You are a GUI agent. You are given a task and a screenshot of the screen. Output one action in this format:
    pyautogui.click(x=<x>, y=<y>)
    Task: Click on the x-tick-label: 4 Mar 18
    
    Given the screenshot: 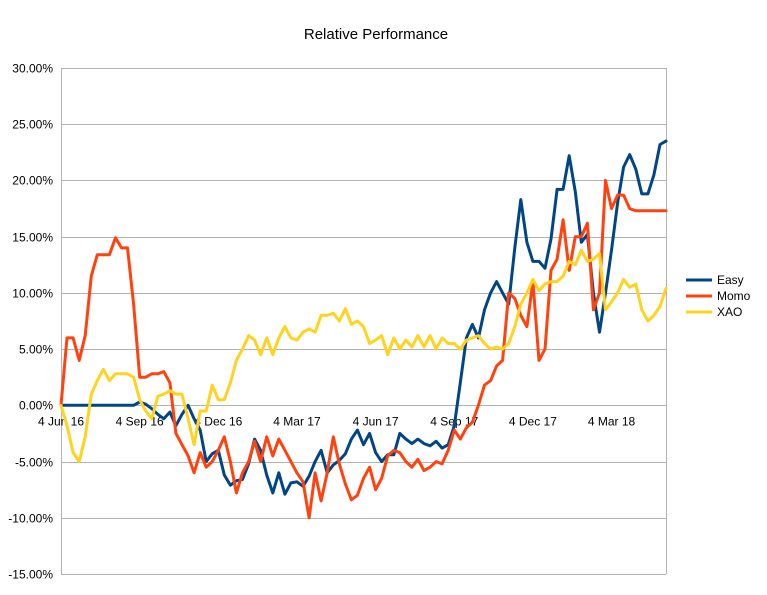 What is the action you would take?
    pyautogui.click(x=612, y=421)
    